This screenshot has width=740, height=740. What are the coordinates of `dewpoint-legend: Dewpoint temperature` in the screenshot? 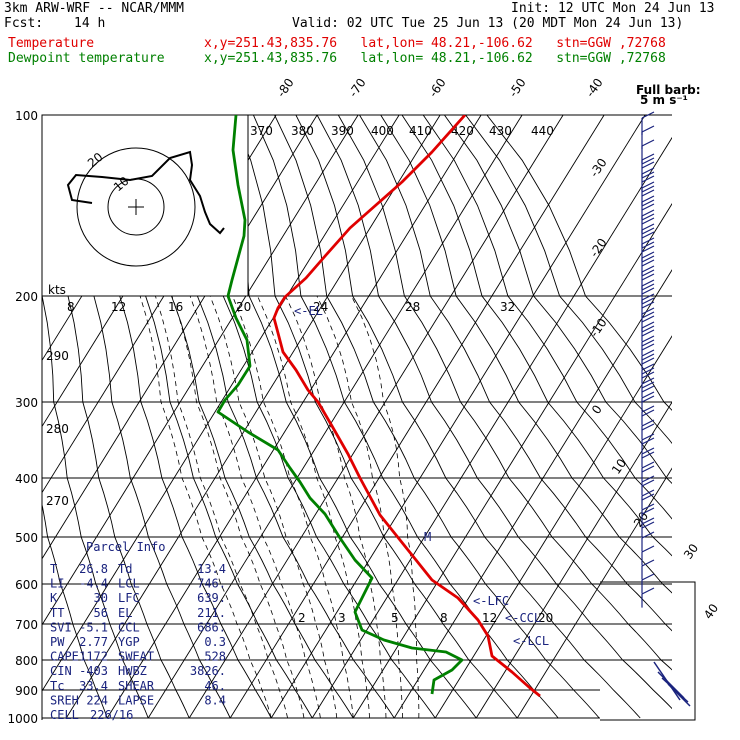 It's located at (86, 58).